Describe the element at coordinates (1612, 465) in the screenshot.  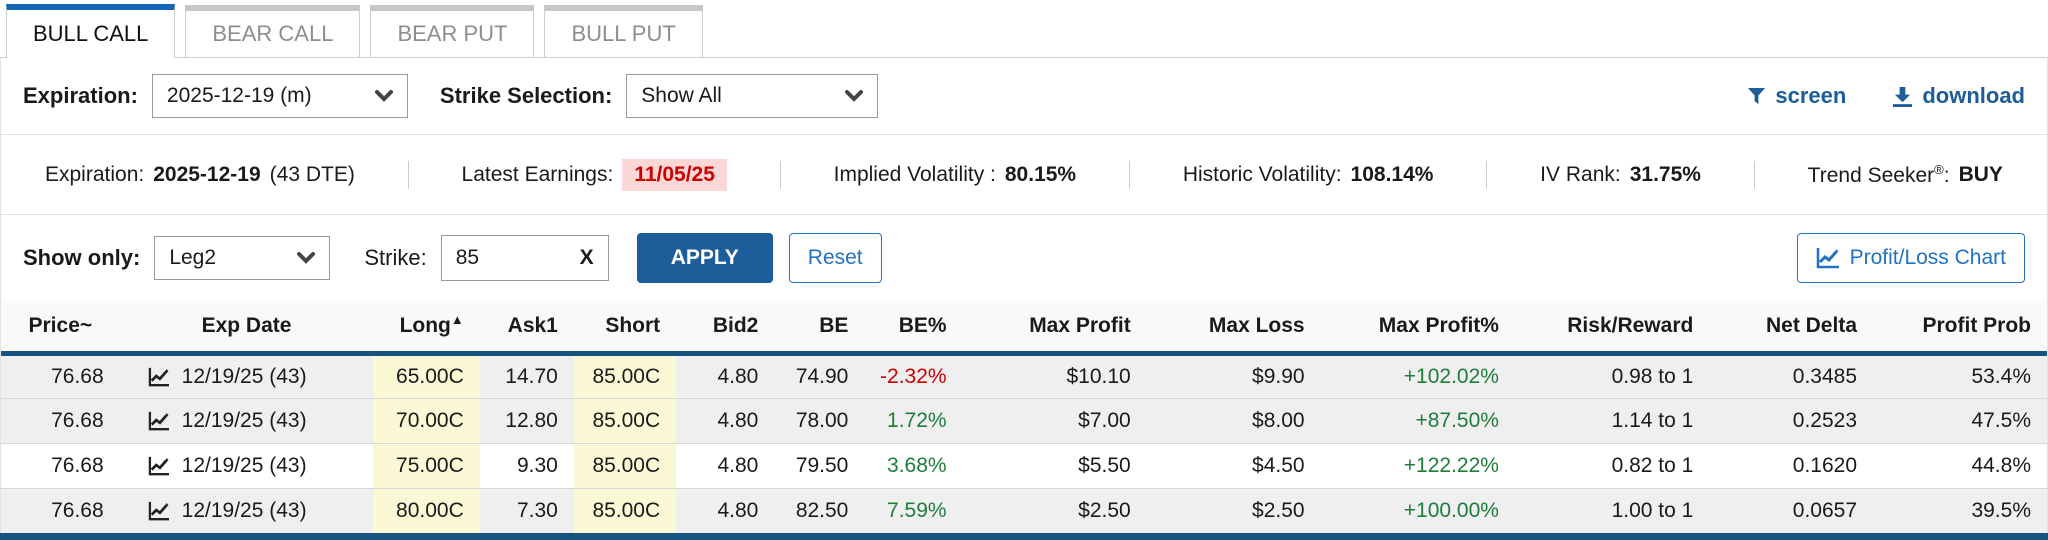
I see `cell-risk-reward: 0.82 to 1` at that location.